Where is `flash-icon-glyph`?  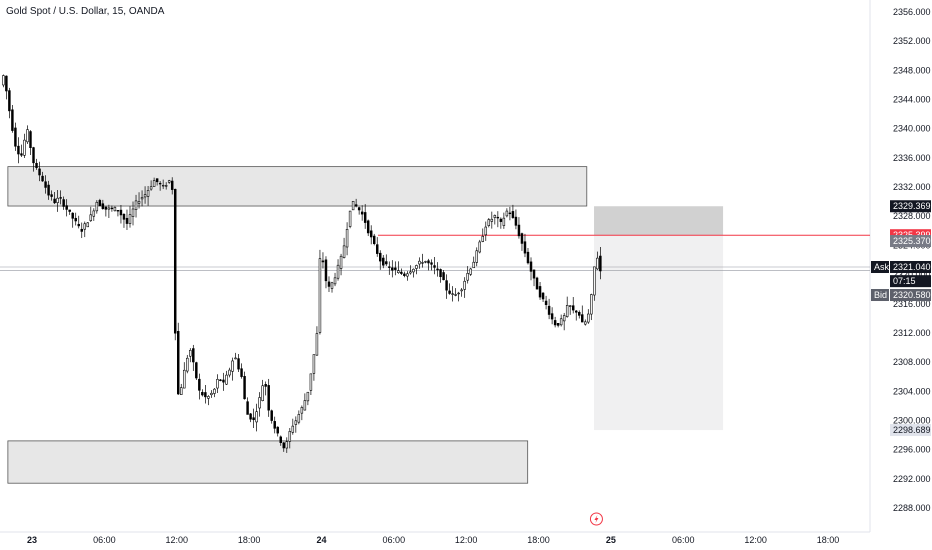
flash-icon-glyph is located at coordinates (596, 519).